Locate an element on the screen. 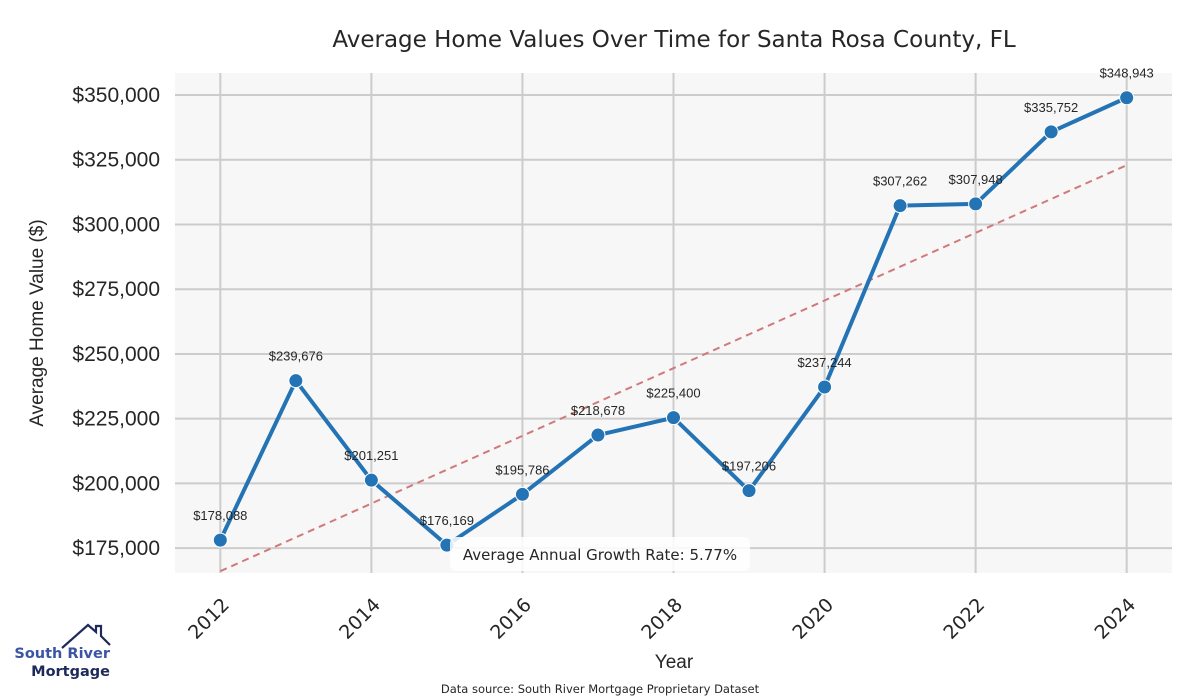 This screenshot has width=1200, height=700. company-logo: South River Mortgage is located at coordinates (62, 651).